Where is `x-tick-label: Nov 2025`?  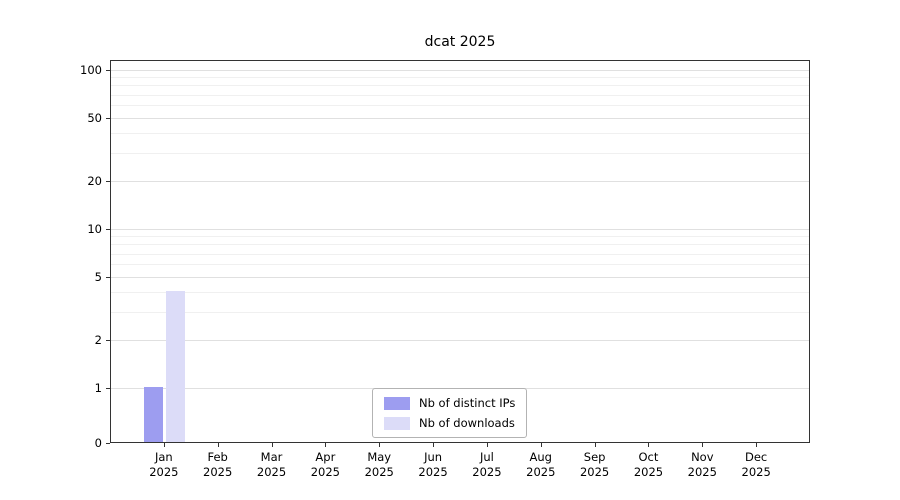 x-tick-label: Nov 2025 is located at coordinates (702, 465).